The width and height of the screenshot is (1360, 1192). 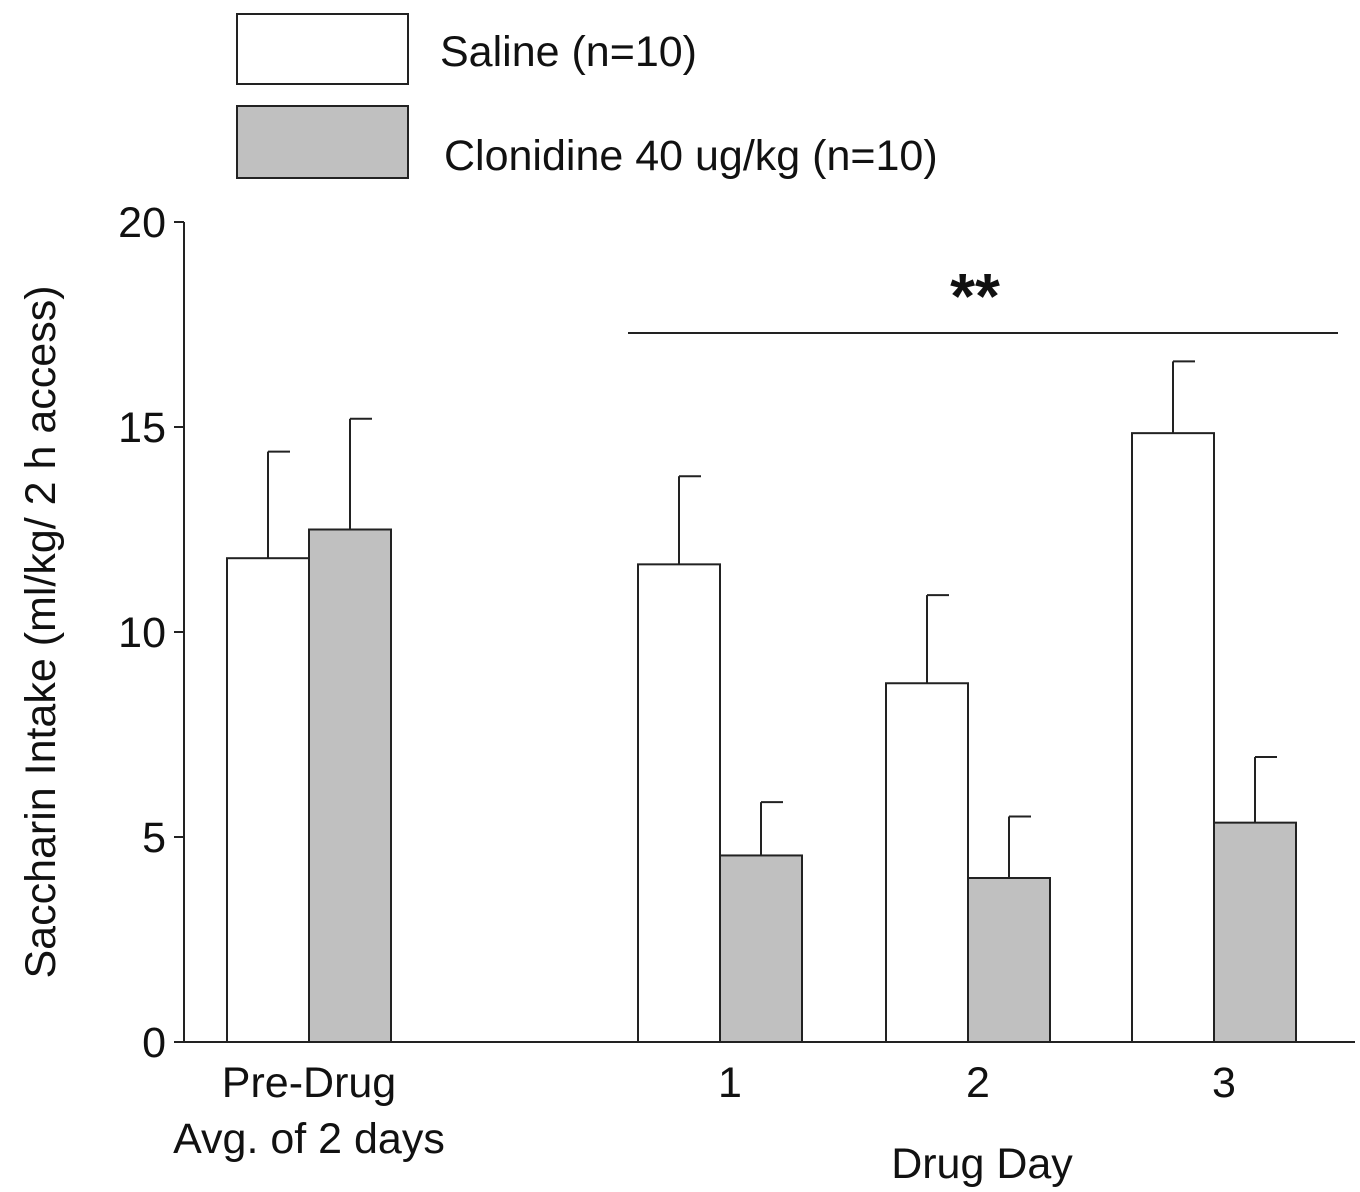 I want to click on x-tick-label: 1, so click(x=730, y=1083).